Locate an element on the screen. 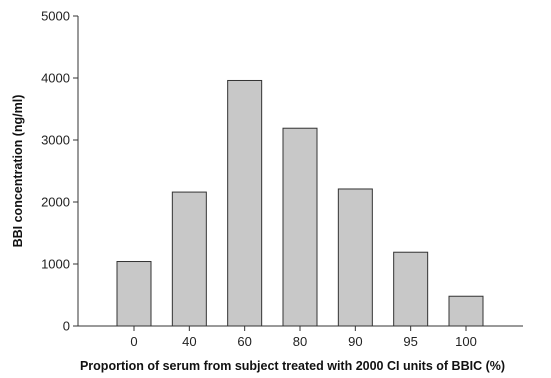  y-tick-label: 5000 is located at coordinates (55, 16).